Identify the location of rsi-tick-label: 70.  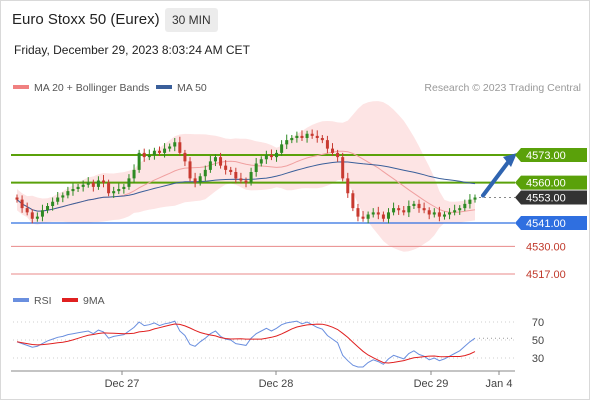
(538, 323).